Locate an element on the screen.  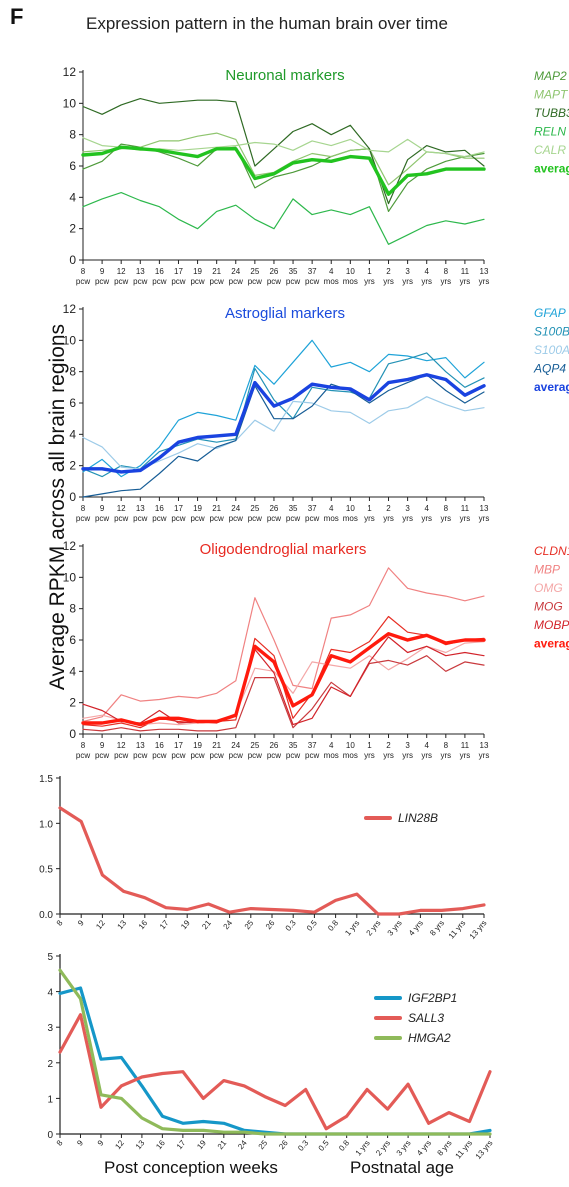
x-tick-label: 26 is located at coordinates (273, 271).